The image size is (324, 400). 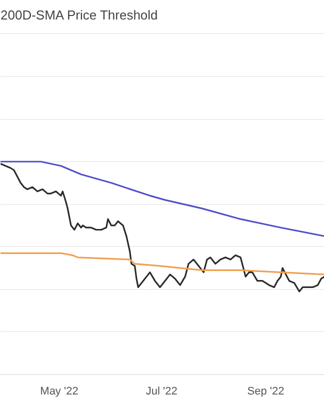 What do you see at coordinates (79, 15) in the screenshot?
I see `chart-title: 200D-SMA Price Threshold` at bounding box center [79, 15].